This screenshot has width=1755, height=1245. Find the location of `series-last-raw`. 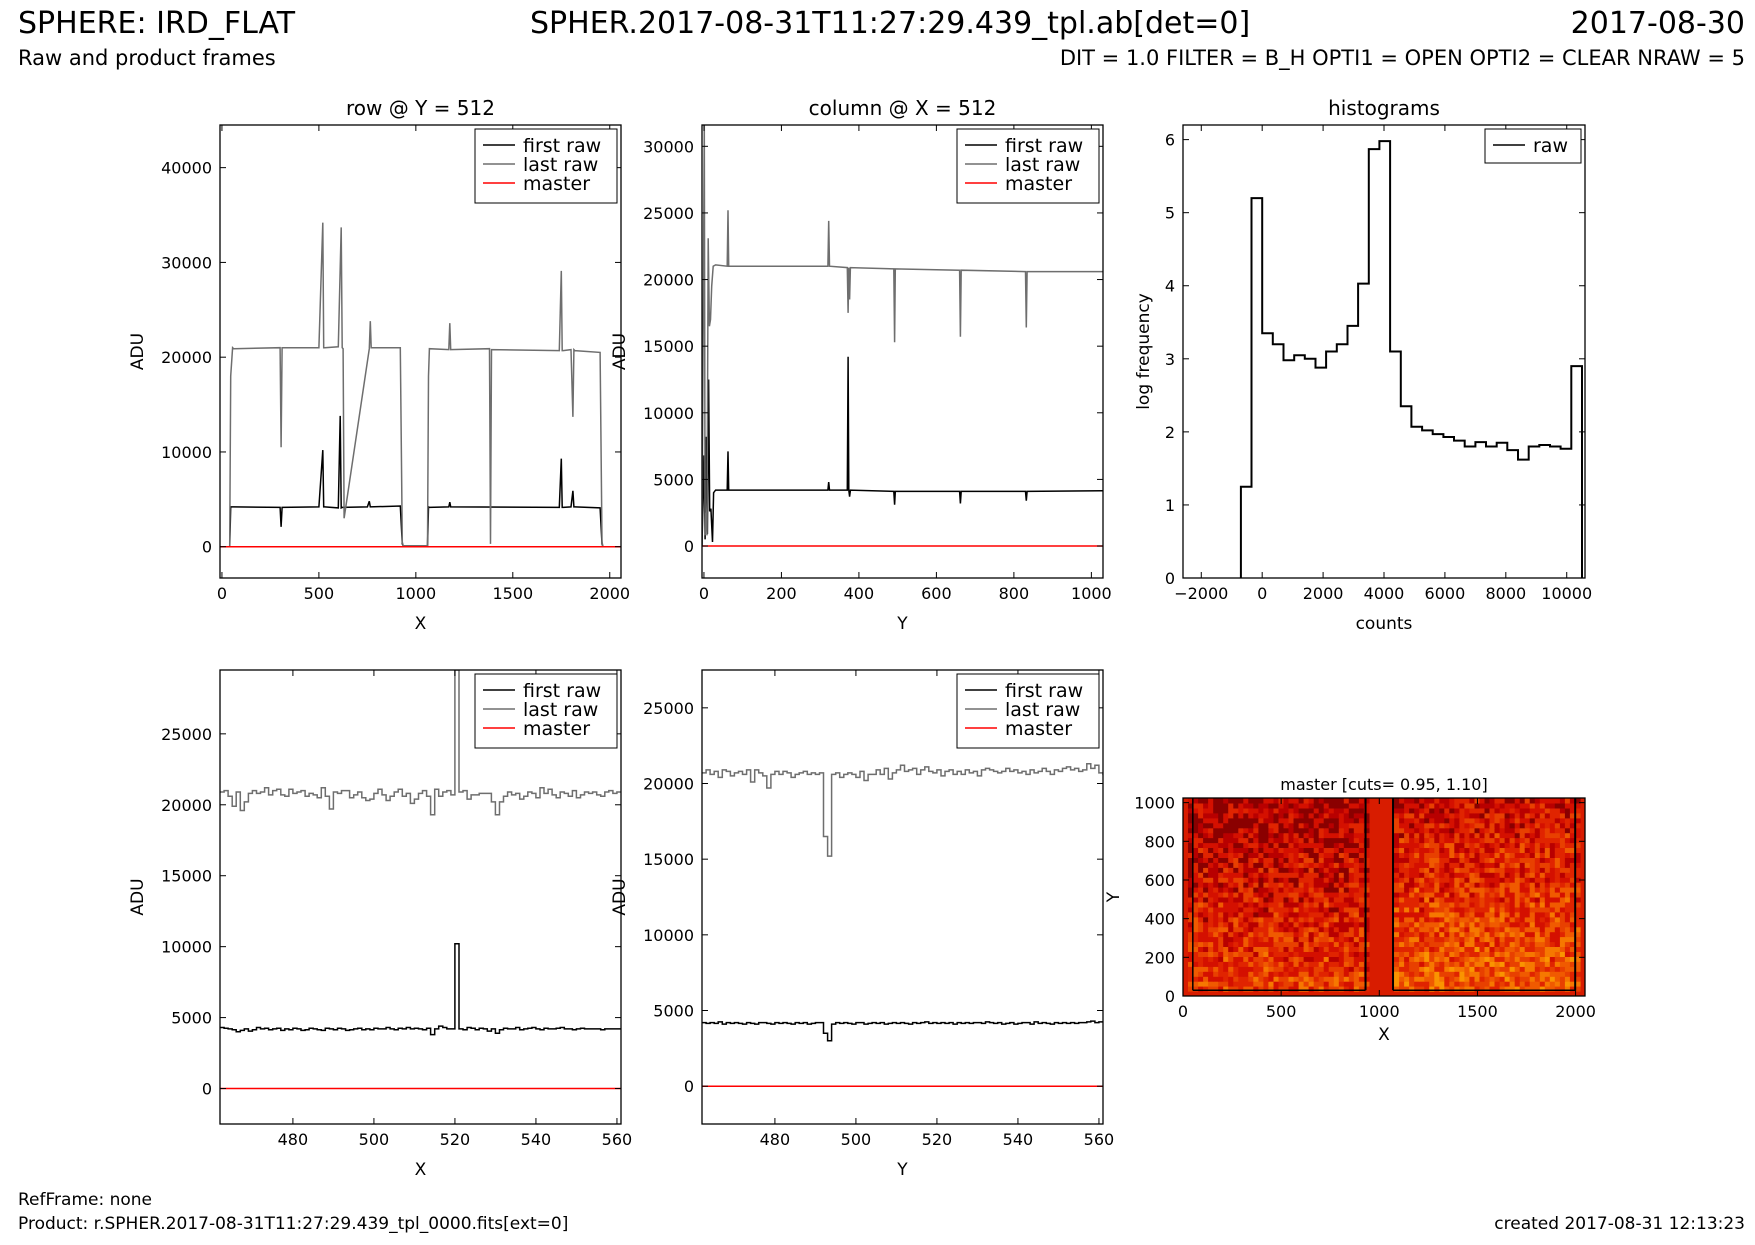

series-last-raw is located at coordinates (420, 743).